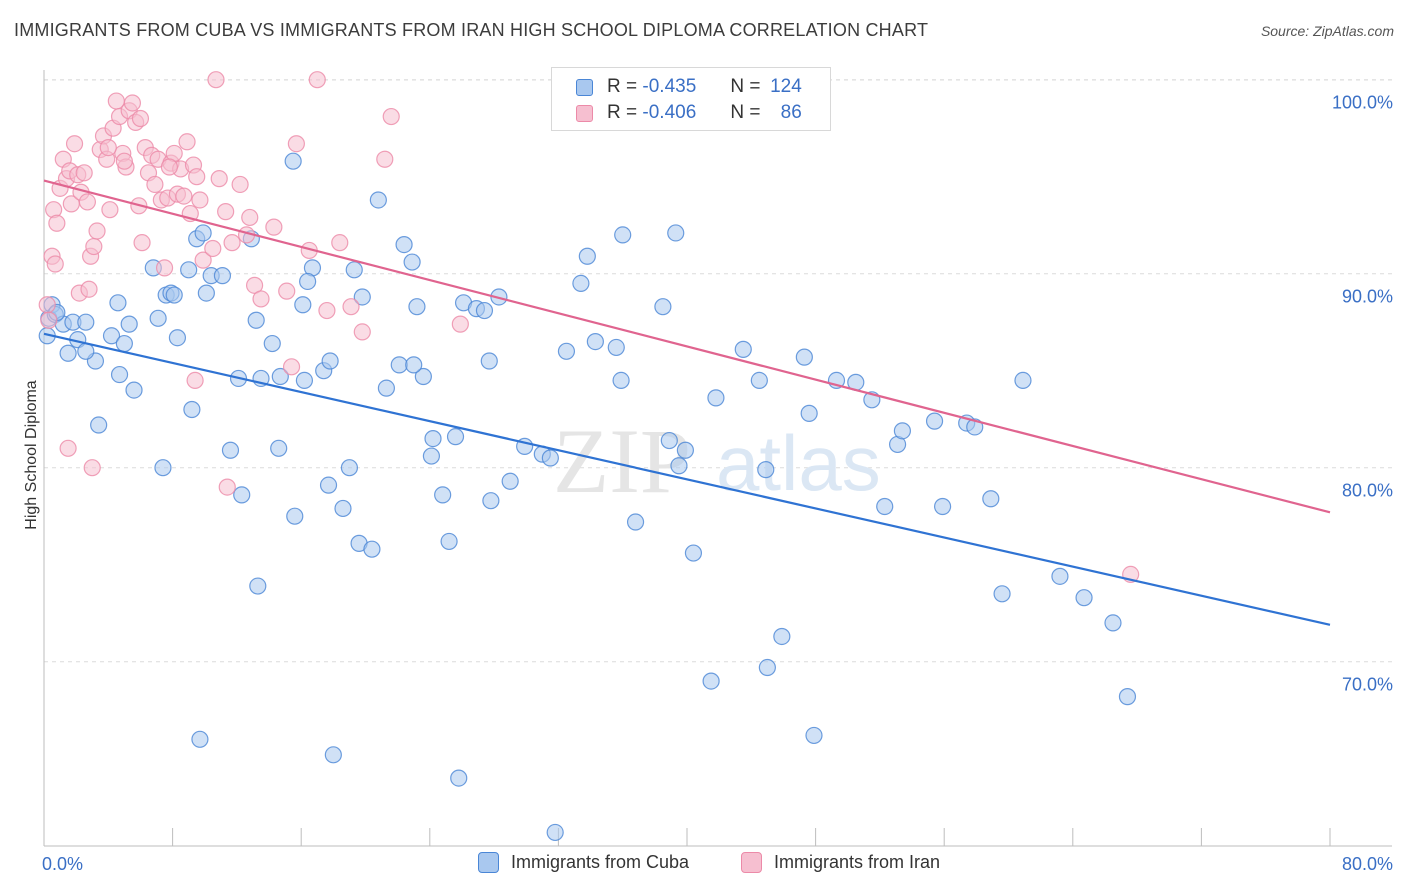  Describe the element at coordinates (584, 113) in the screenshot. I see `legend-swatch-iran` at that location.